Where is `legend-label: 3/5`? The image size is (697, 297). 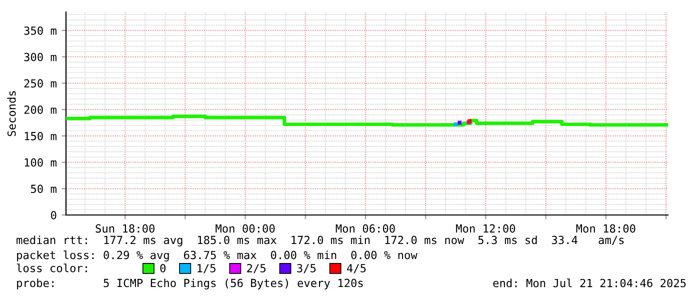
legend-label: 3/5 is located at coordinates (306, 269).